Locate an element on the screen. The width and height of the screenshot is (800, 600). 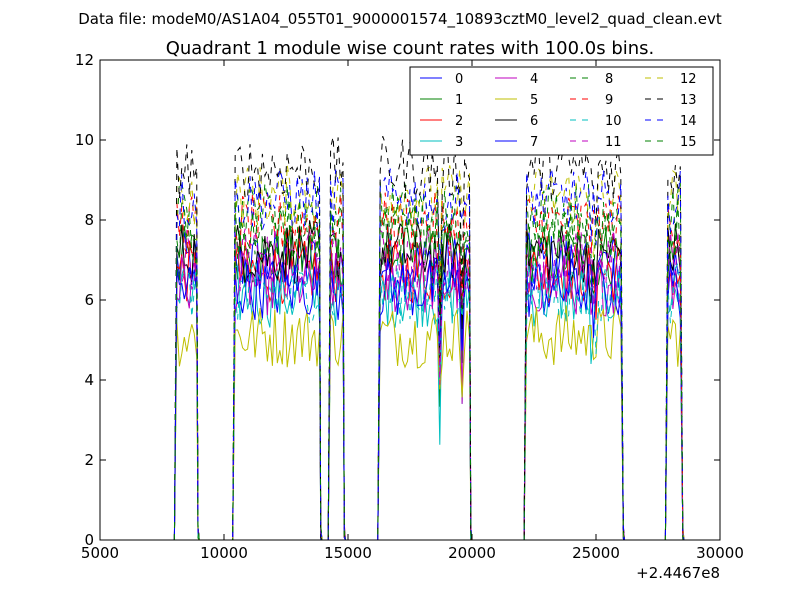
legend-label-5: 5 is located at coordinates (534, 100).